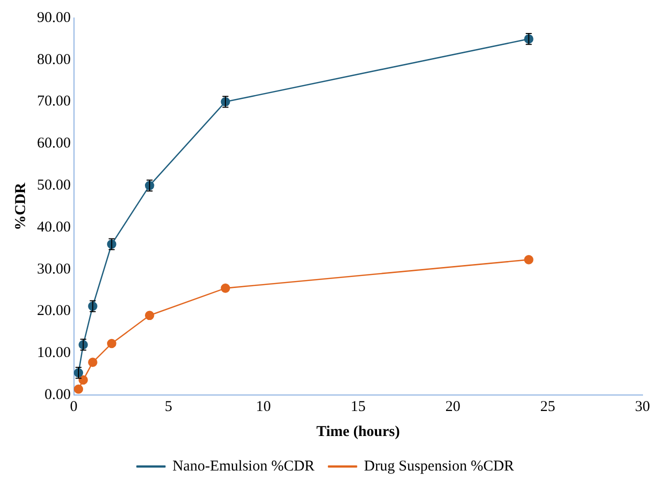  I want to click on x-tick-label: 10, so click(263, 406).